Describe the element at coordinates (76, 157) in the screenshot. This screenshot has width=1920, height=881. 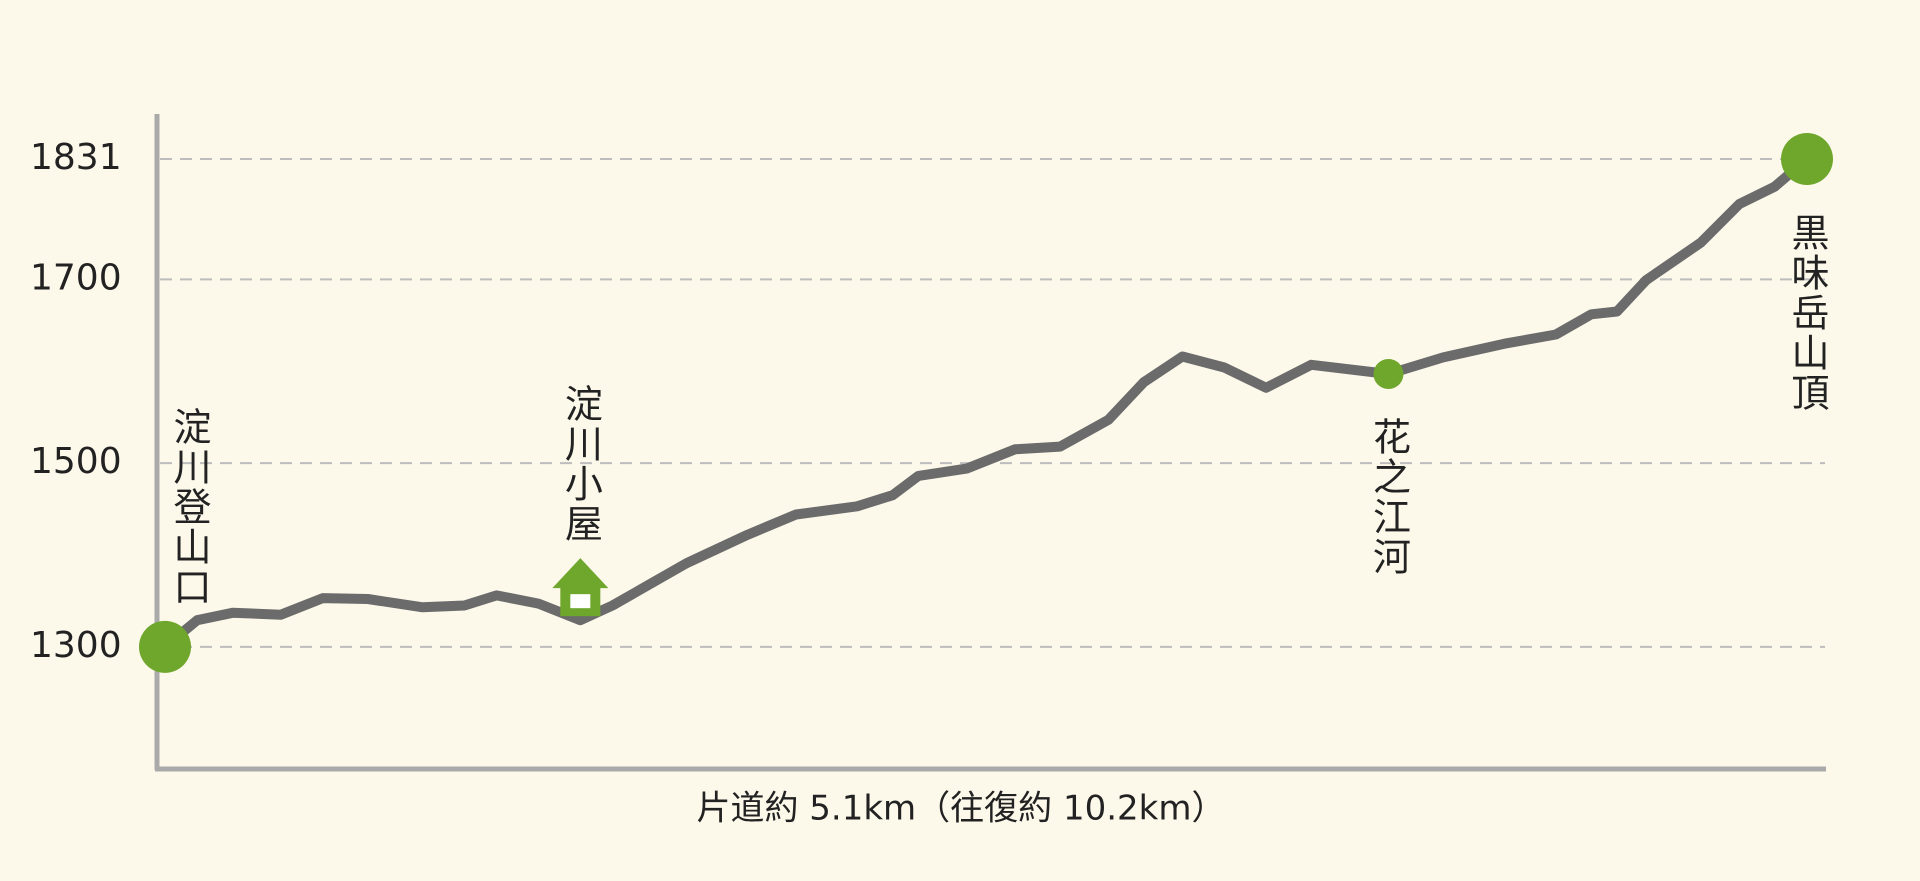
I see `y-tick-label: 1831` at that location.